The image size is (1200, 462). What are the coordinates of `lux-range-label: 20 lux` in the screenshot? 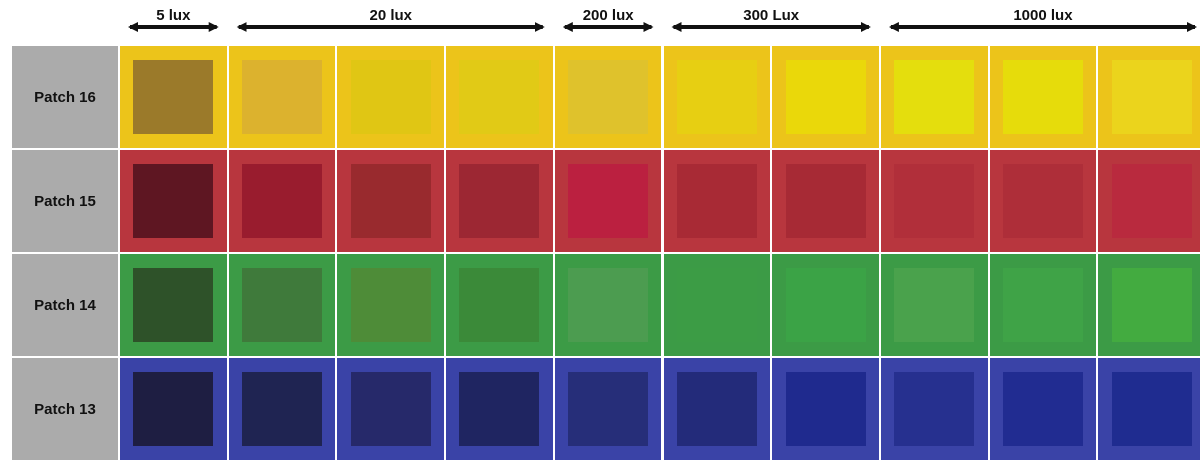 It's located at (390, 15).